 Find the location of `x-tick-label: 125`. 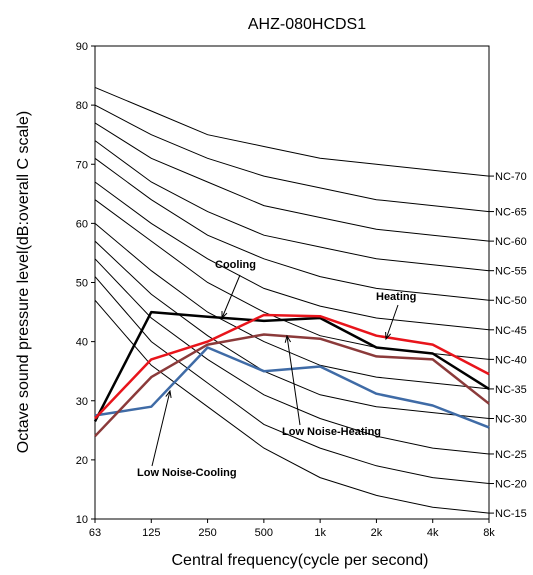

x-tick-label: 125 is located at coordinates (151, 533).